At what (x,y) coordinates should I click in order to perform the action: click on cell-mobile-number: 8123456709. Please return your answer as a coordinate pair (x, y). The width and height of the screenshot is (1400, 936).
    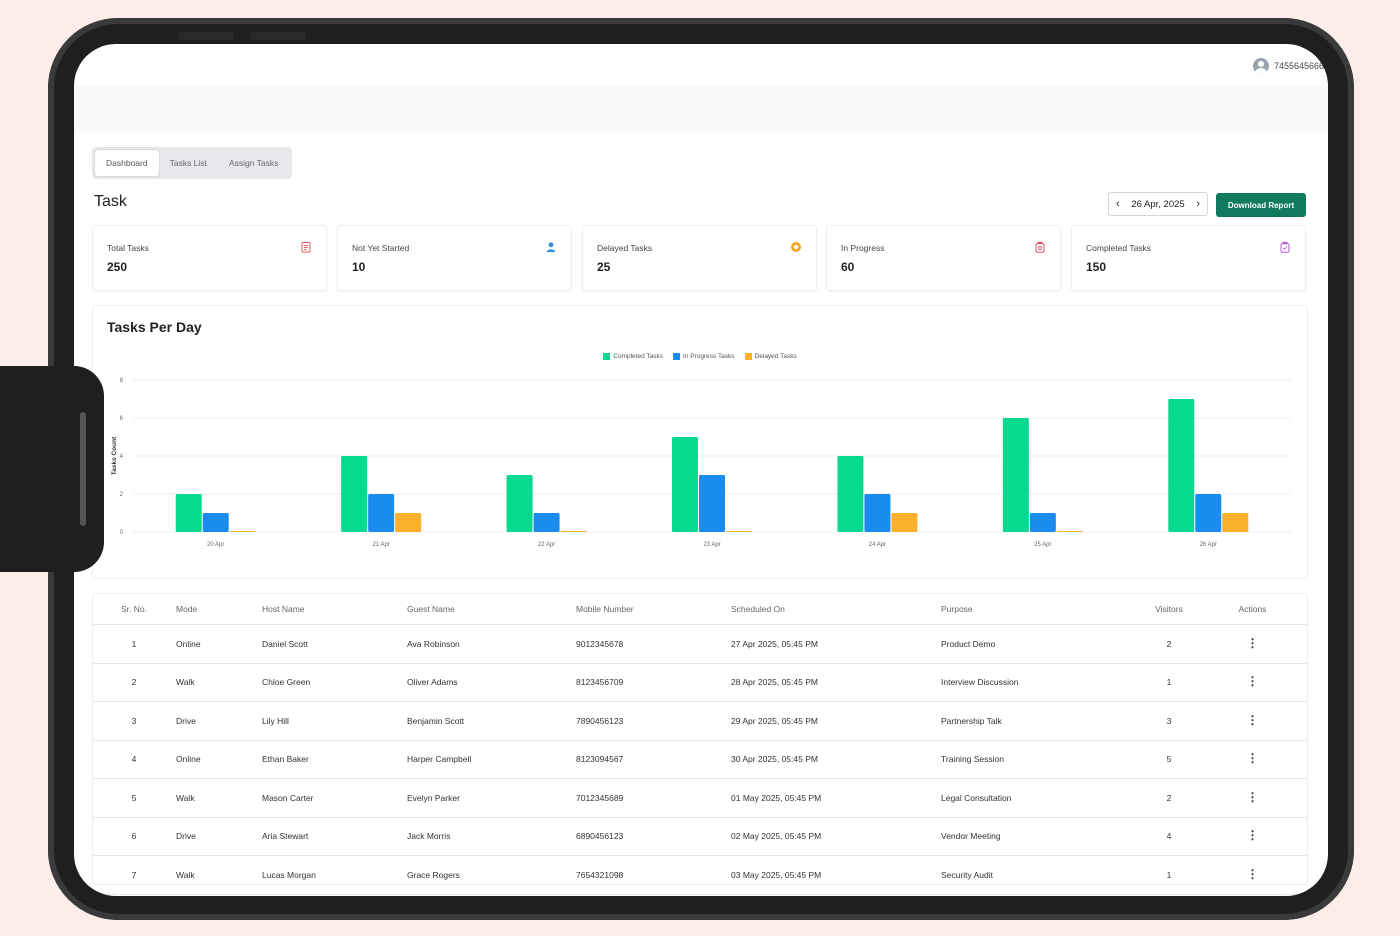
    Looking at the image, I should click on (652, 682).